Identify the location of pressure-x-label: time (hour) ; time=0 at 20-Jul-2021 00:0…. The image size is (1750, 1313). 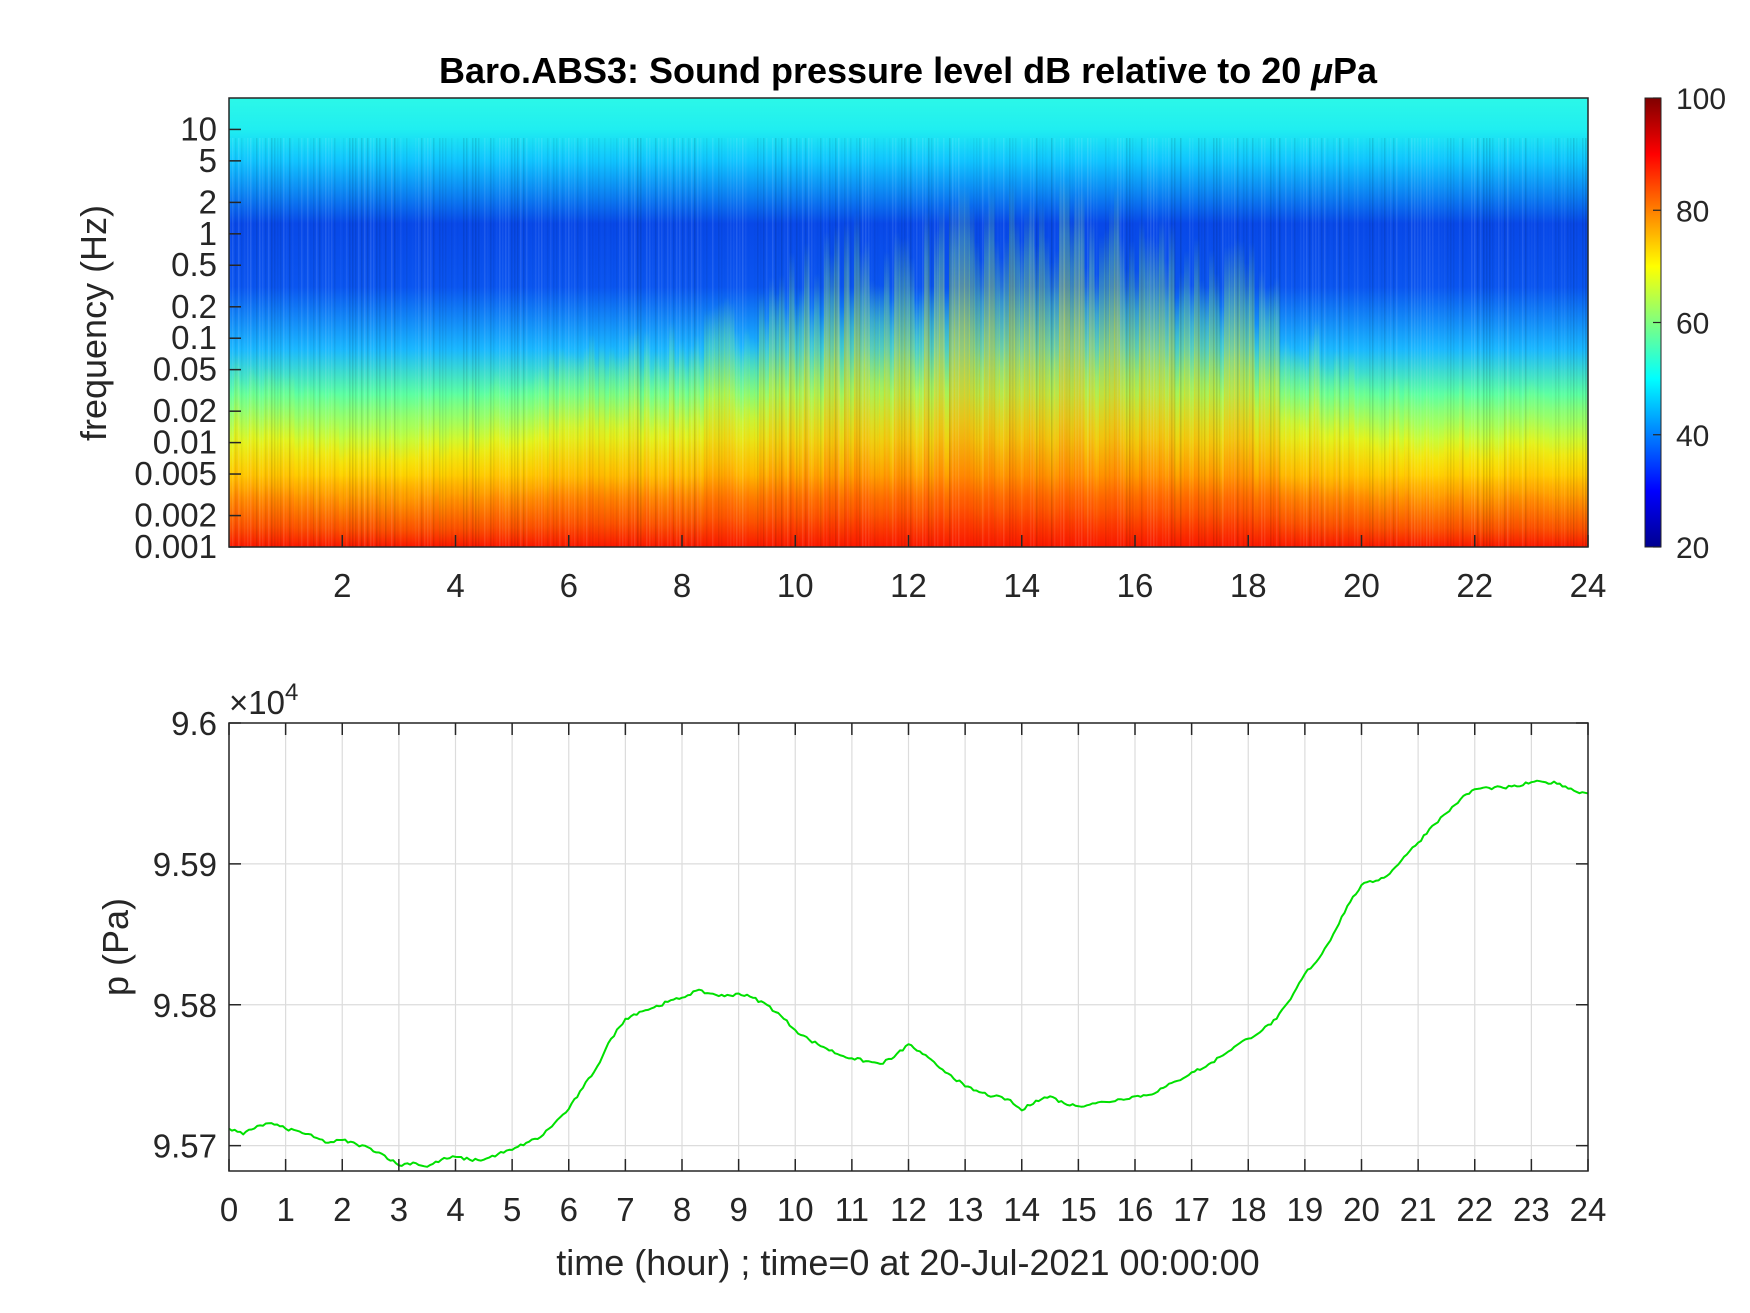
(907, 1262).